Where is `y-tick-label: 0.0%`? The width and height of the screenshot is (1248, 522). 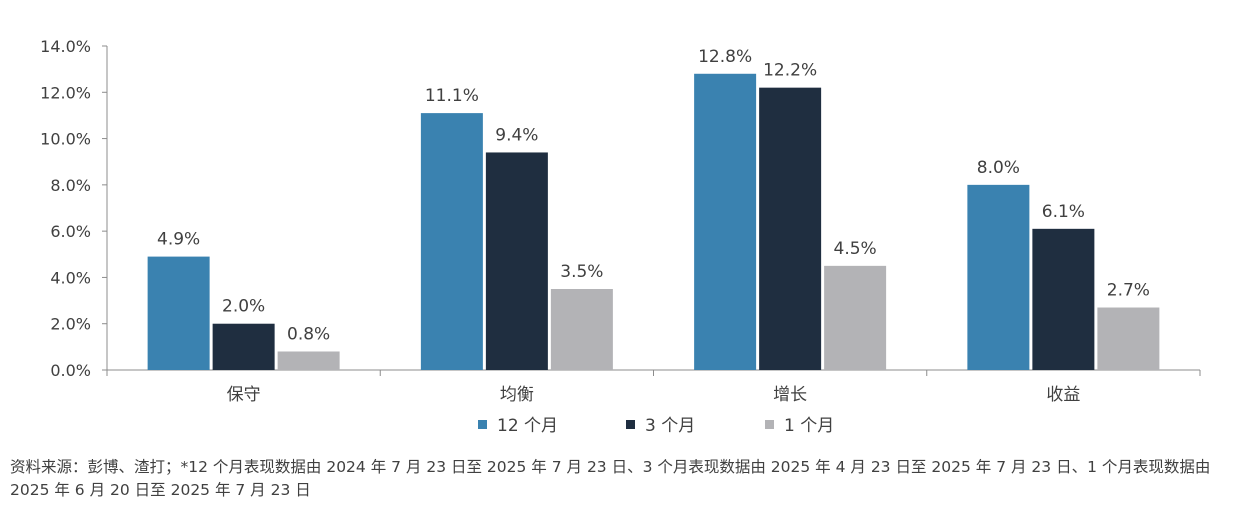
y-tick-label: 0.0% is located at coordinates (70, 370).